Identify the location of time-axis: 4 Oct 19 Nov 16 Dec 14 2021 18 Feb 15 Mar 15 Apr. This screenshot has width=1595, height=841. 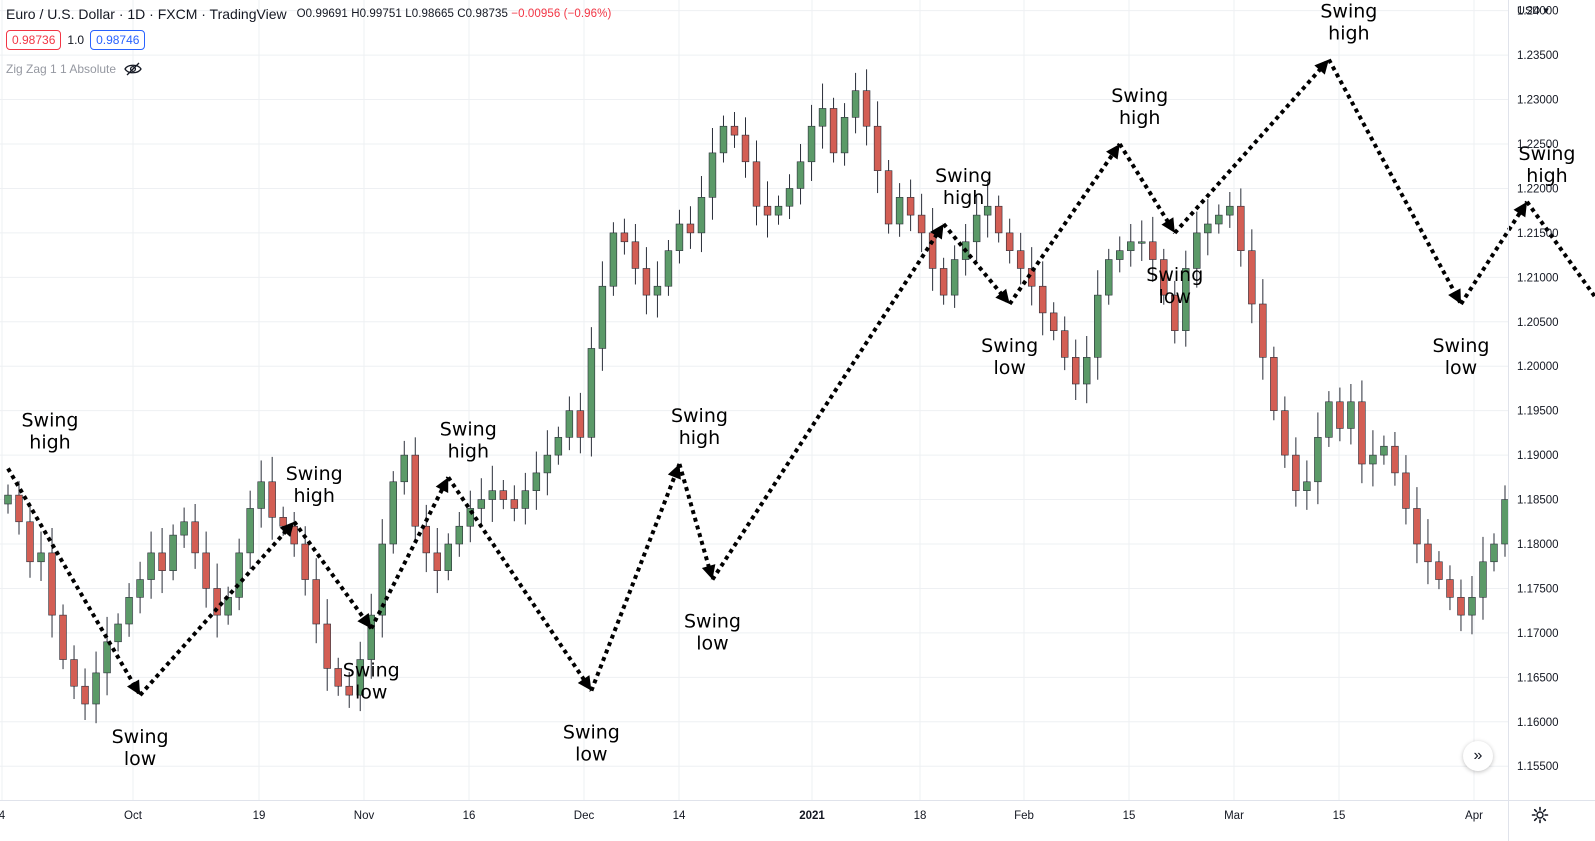
(797, 811).